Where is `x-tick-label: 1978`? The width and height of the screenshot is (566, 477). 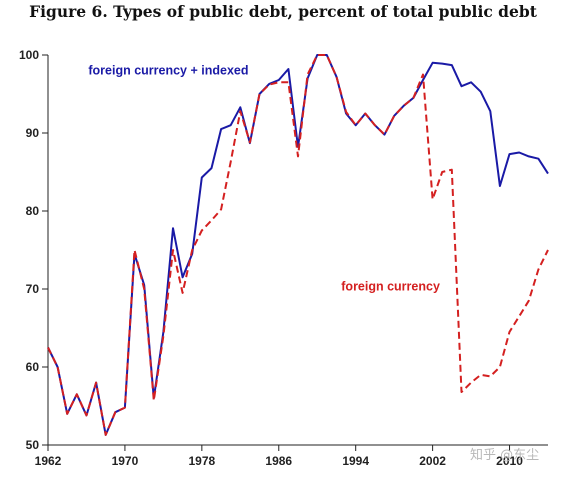
x-tick-label: 1978 is located at coordinates (201, 461).